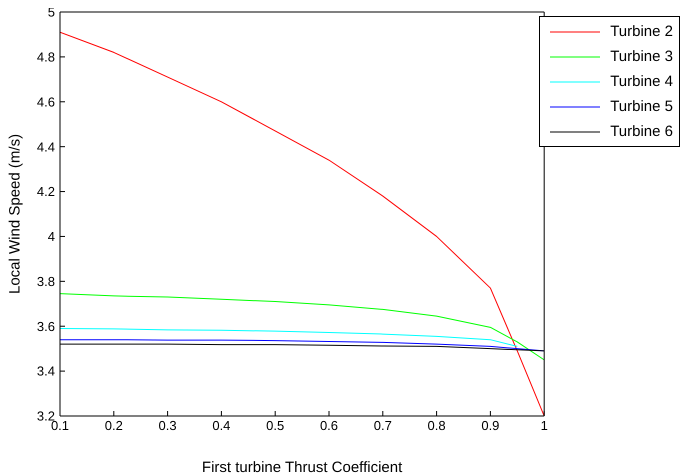 The height and width of the screenshot is (474, 696). What do you see at coordinates (45, 57) in the screenshot?
I see `y-tick-label: 4.8` at bounding box center [45, 57].